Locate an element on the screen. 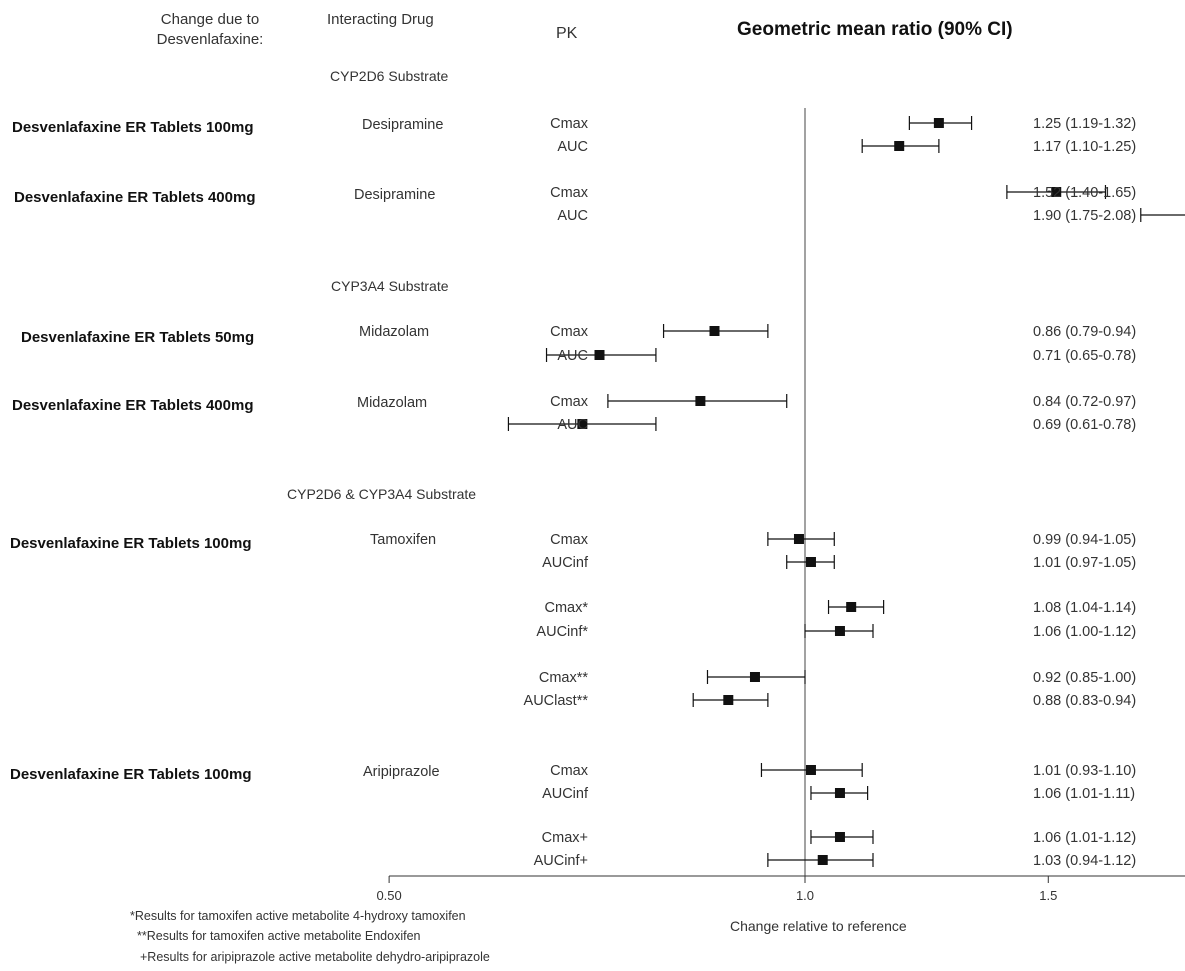 The width and height of the screenshot is (1185, 971). pk-label: AUCinf+ is located at coordinates (561, 861).